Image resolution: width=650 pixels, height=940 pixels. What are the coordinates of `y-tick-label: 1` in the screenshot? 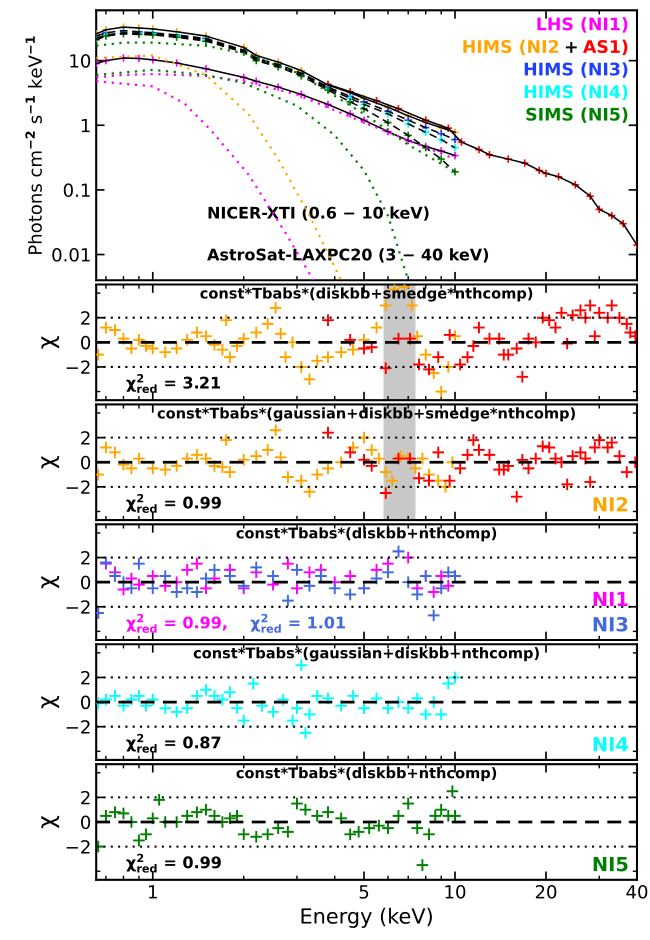 It's located at (86, 125).